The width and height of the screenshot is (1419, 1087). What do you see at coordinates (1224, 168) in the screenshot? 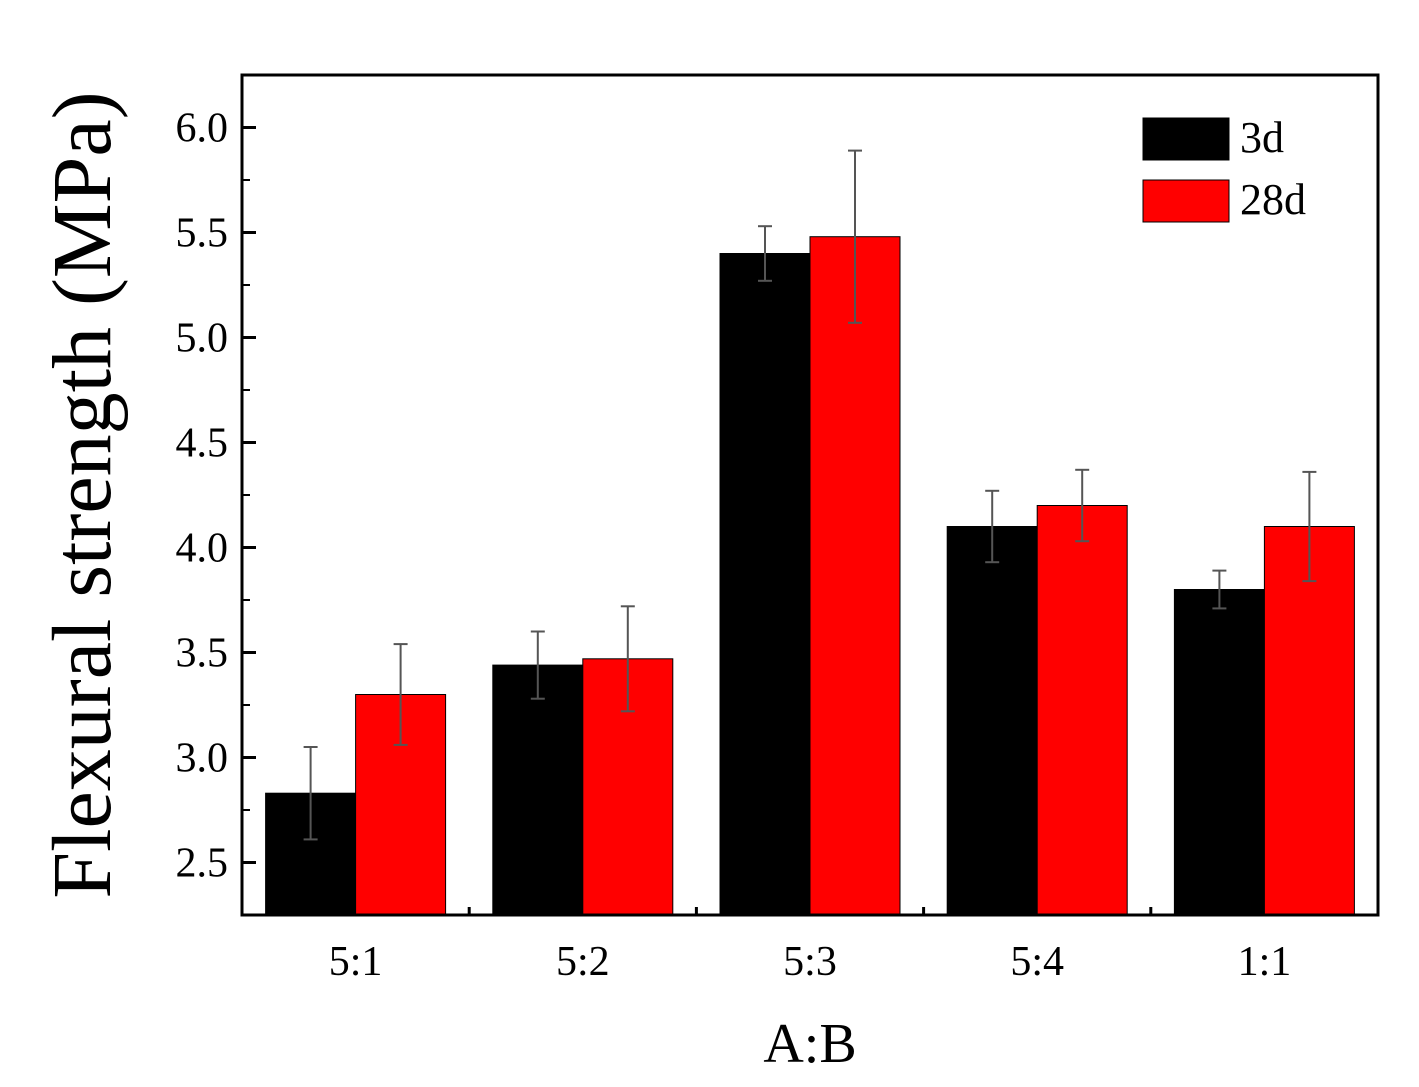
I see `legend: 3d 28d` at bounding box center [1224, 168].